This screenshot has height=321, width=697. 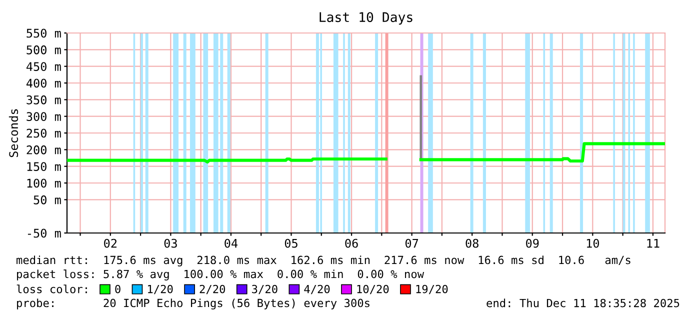 I want to click on text: end: Thu Dec 11 18:35:28 2025, so click(x=583, y=303).